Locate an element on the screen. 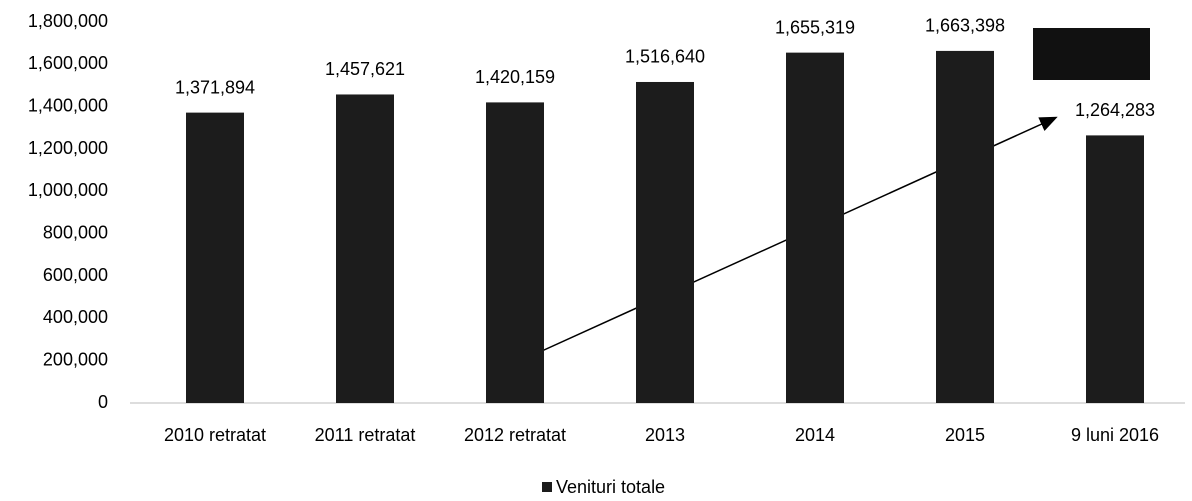 Image resolution: width=1192 pixels, height=501 pixels. annotation-box is located at coordinates (1091, 54).